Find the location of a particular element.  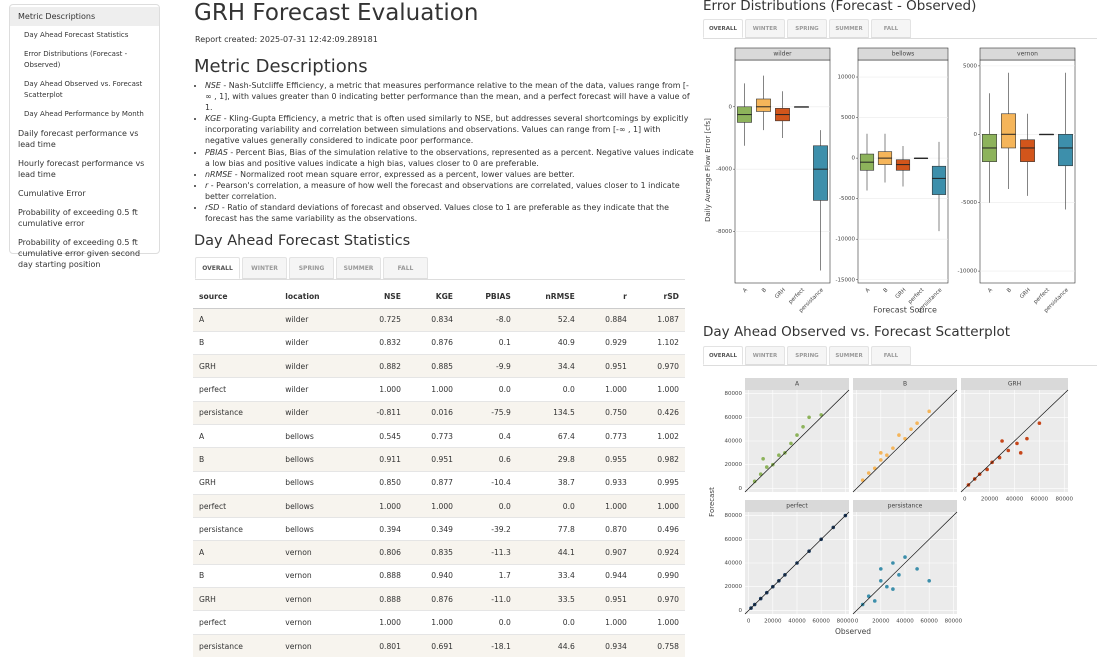

x-tick-label: 60000 is located at coordinates (1040, 500).